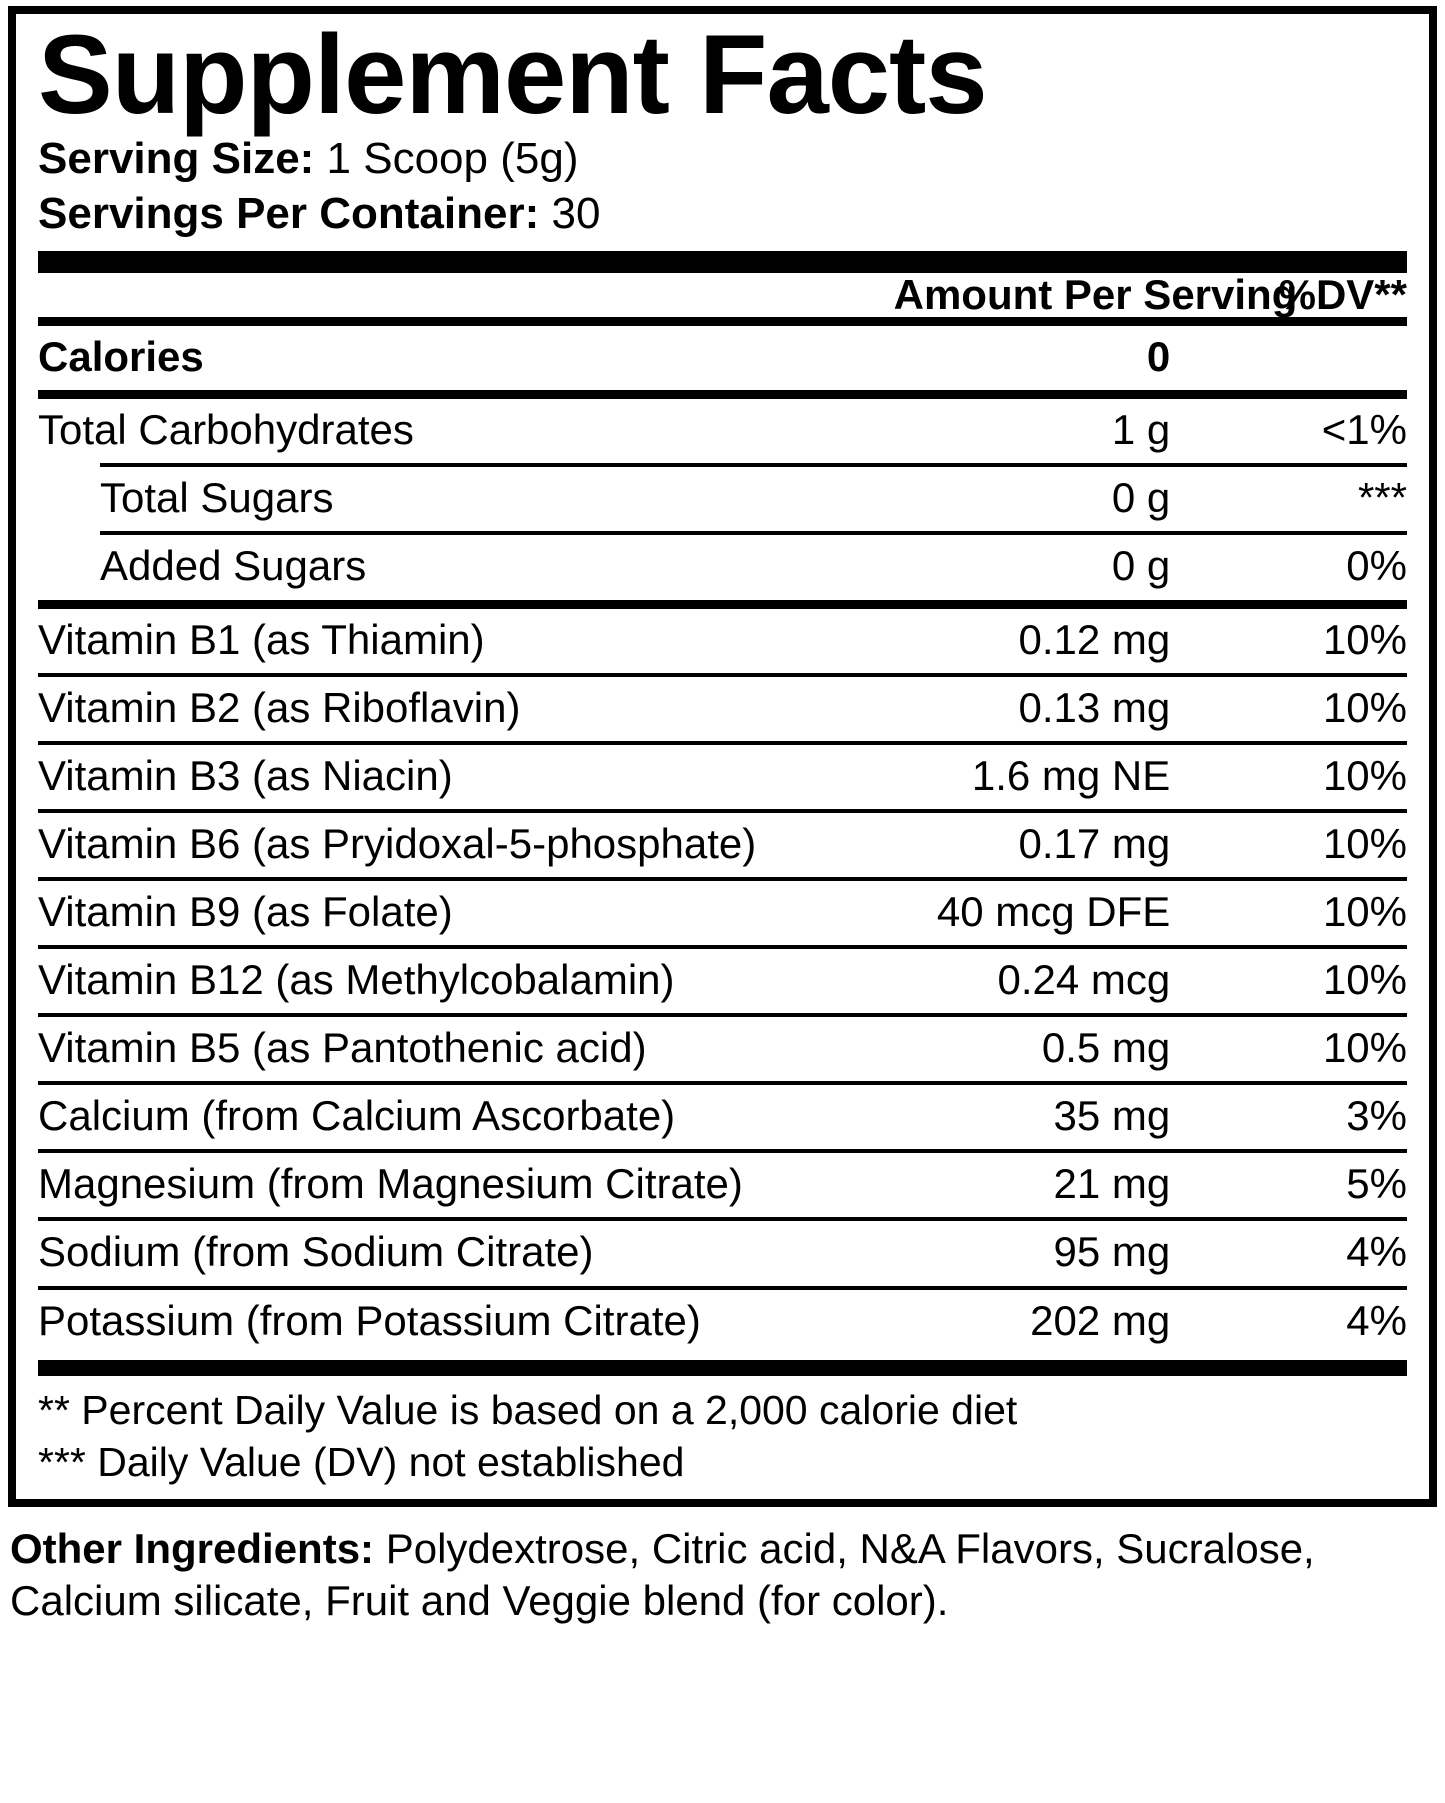  I want to click on table-row: Vitamin B3 (as Niacin) 1.6 mg NE 10%, so click(722, 777).